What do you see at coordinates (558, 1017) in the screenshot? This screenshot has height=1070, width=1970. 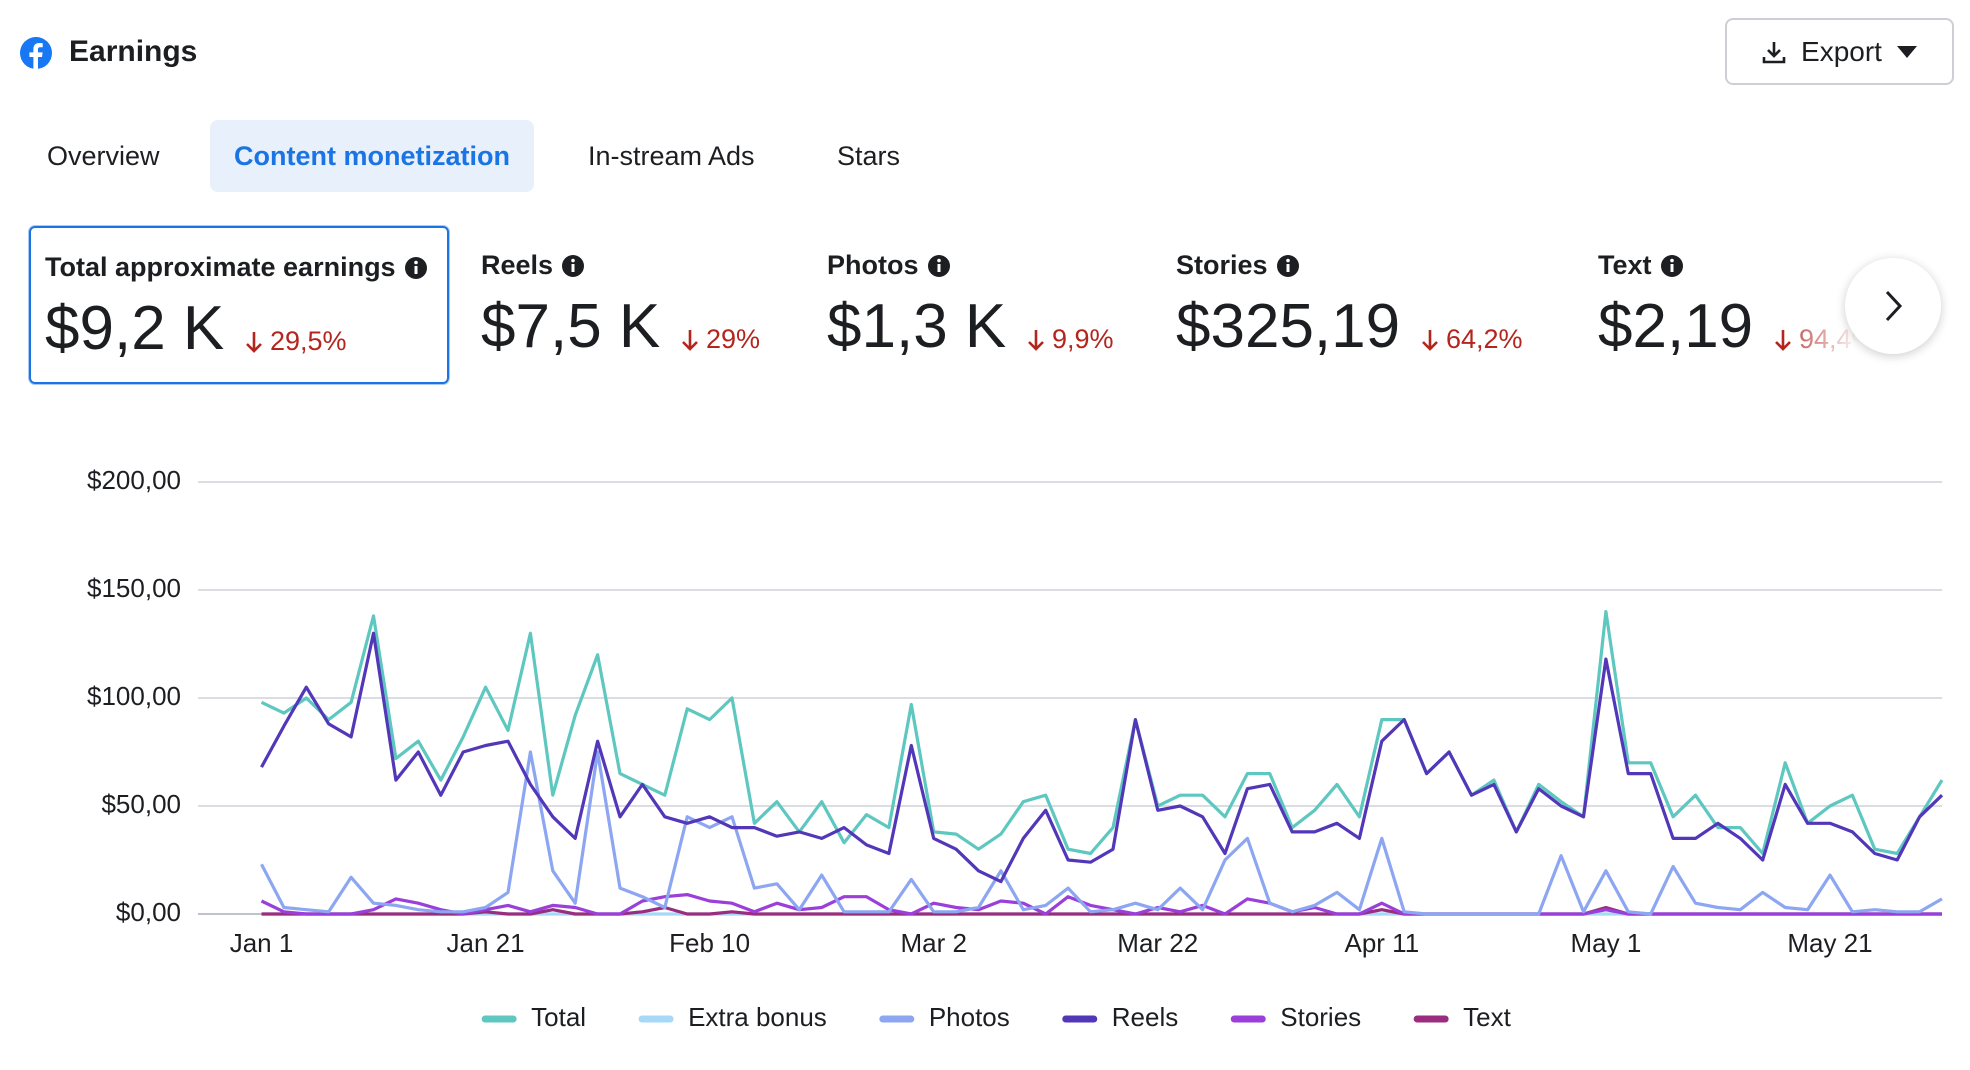 I see `legend-label: Total` at bounding box center [558, 1017].